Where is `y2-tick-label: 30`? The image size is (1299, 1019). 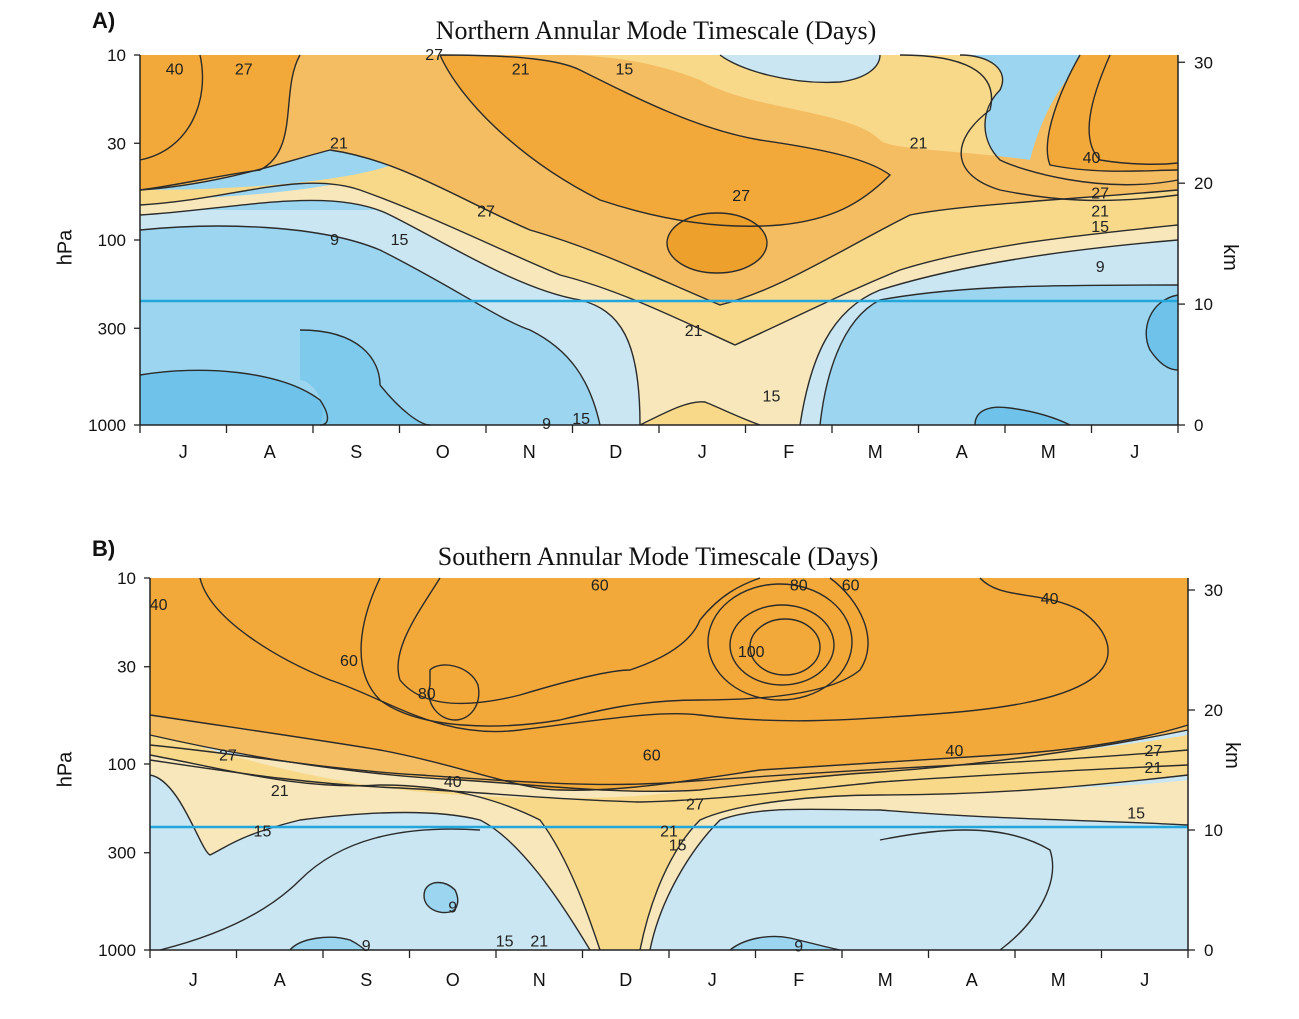
y2-tick-label: 30 is located at coordinates (1213, 590).